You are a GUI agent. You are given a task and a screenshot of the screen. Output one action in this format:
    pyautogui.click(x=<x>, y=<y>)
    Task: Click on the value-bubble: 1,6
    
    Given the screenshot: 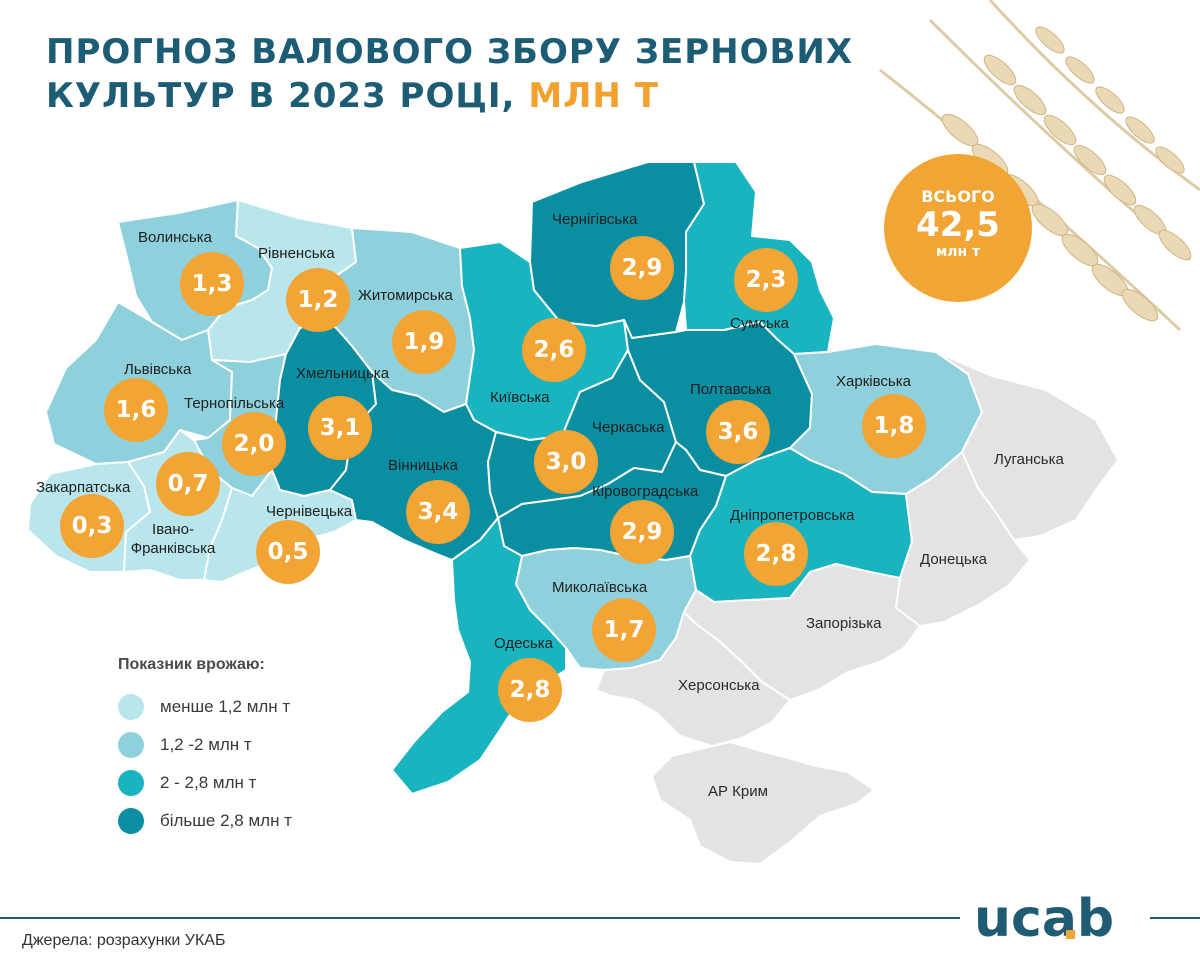 What is the action you would take?
    pyautogui.click(x=136, y=410)
    